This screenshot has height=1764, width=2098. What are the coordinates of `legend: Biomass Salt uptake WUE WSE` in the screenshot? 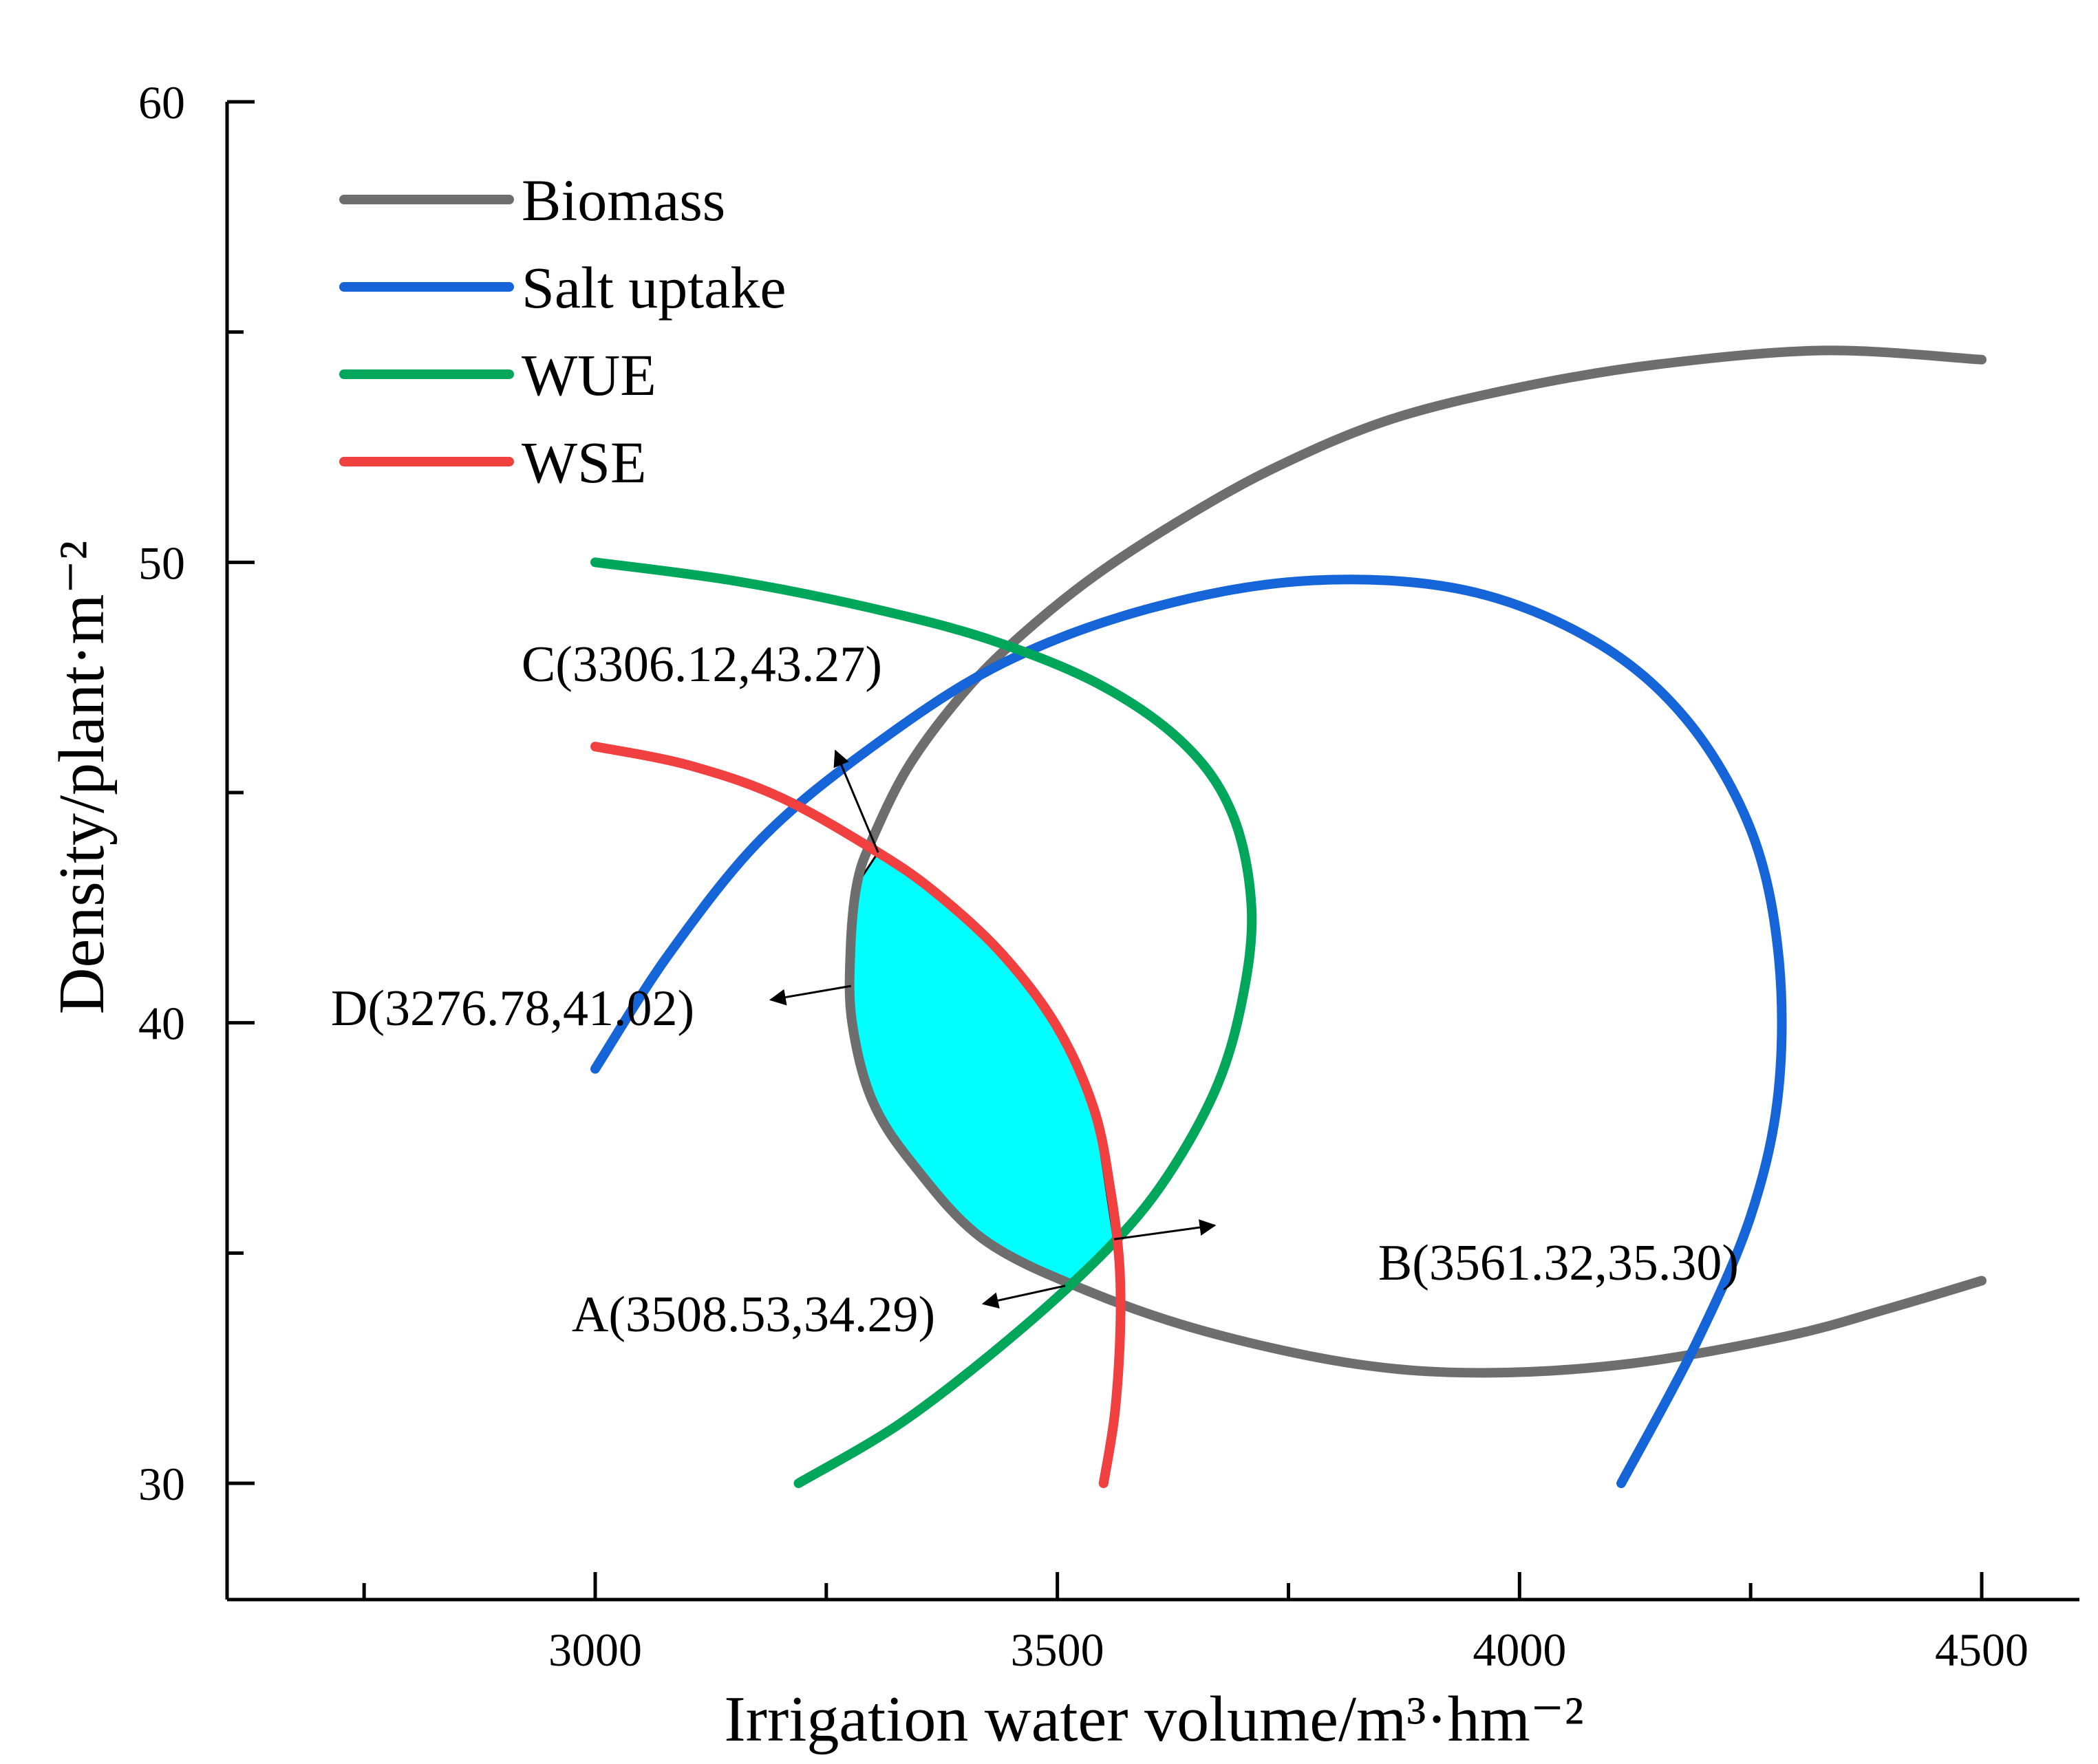 It's located at (562, 331).